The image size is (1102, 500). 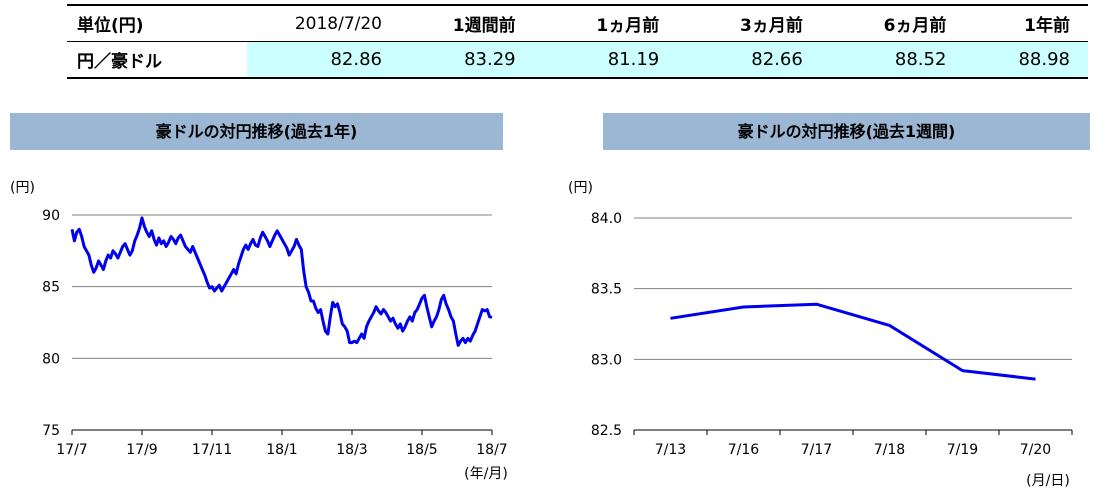 I want to click on summary-header-row: 単位(円) 2018/7/20 1週間前 1ヵ月前 3ヵ月前 6ヵ月前 1年前, so click(x=577, y=23).